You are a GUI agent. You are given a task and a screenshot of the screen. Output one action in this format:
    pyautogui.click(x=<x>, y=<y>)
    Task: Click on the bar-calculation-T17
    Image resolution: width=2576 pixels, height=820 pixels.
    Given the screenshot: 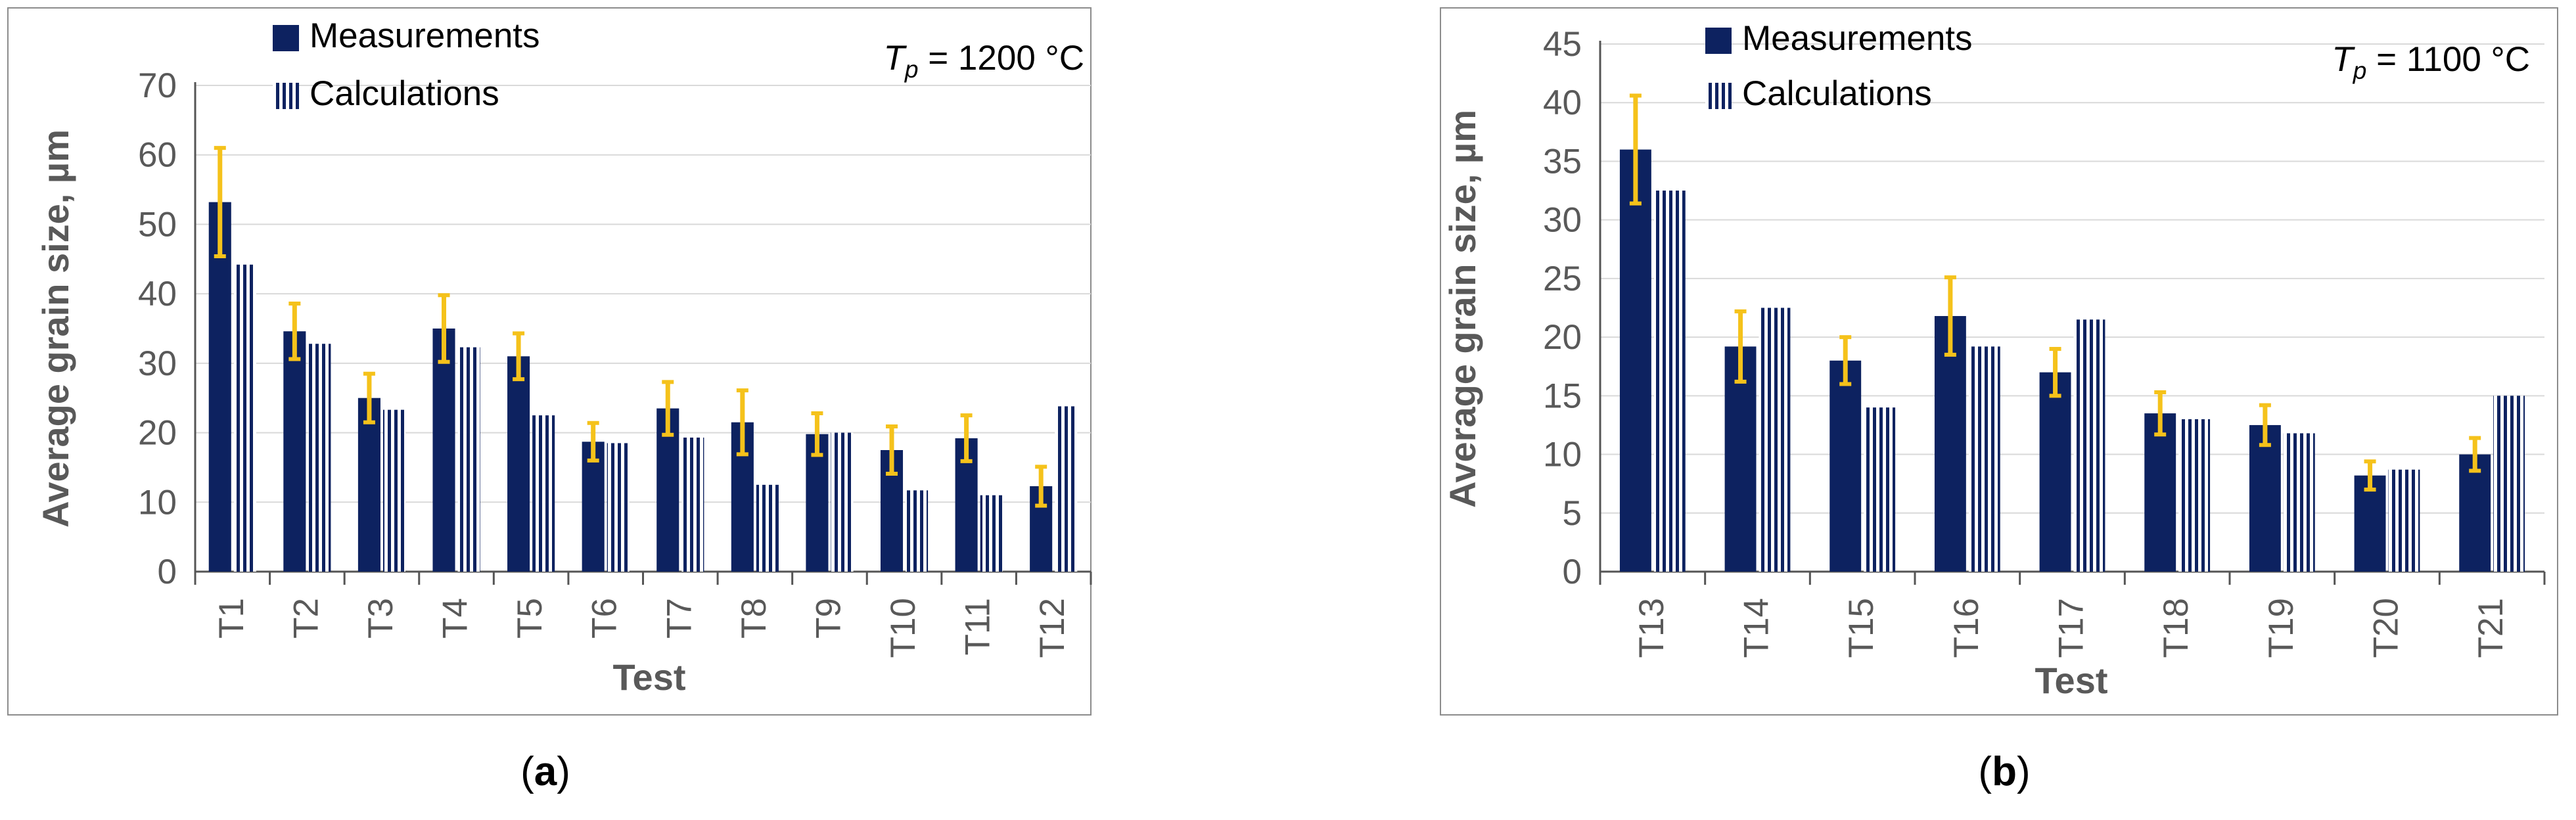 What is the action you would take?
    pyautogui.click(x=2089, y=445)
    